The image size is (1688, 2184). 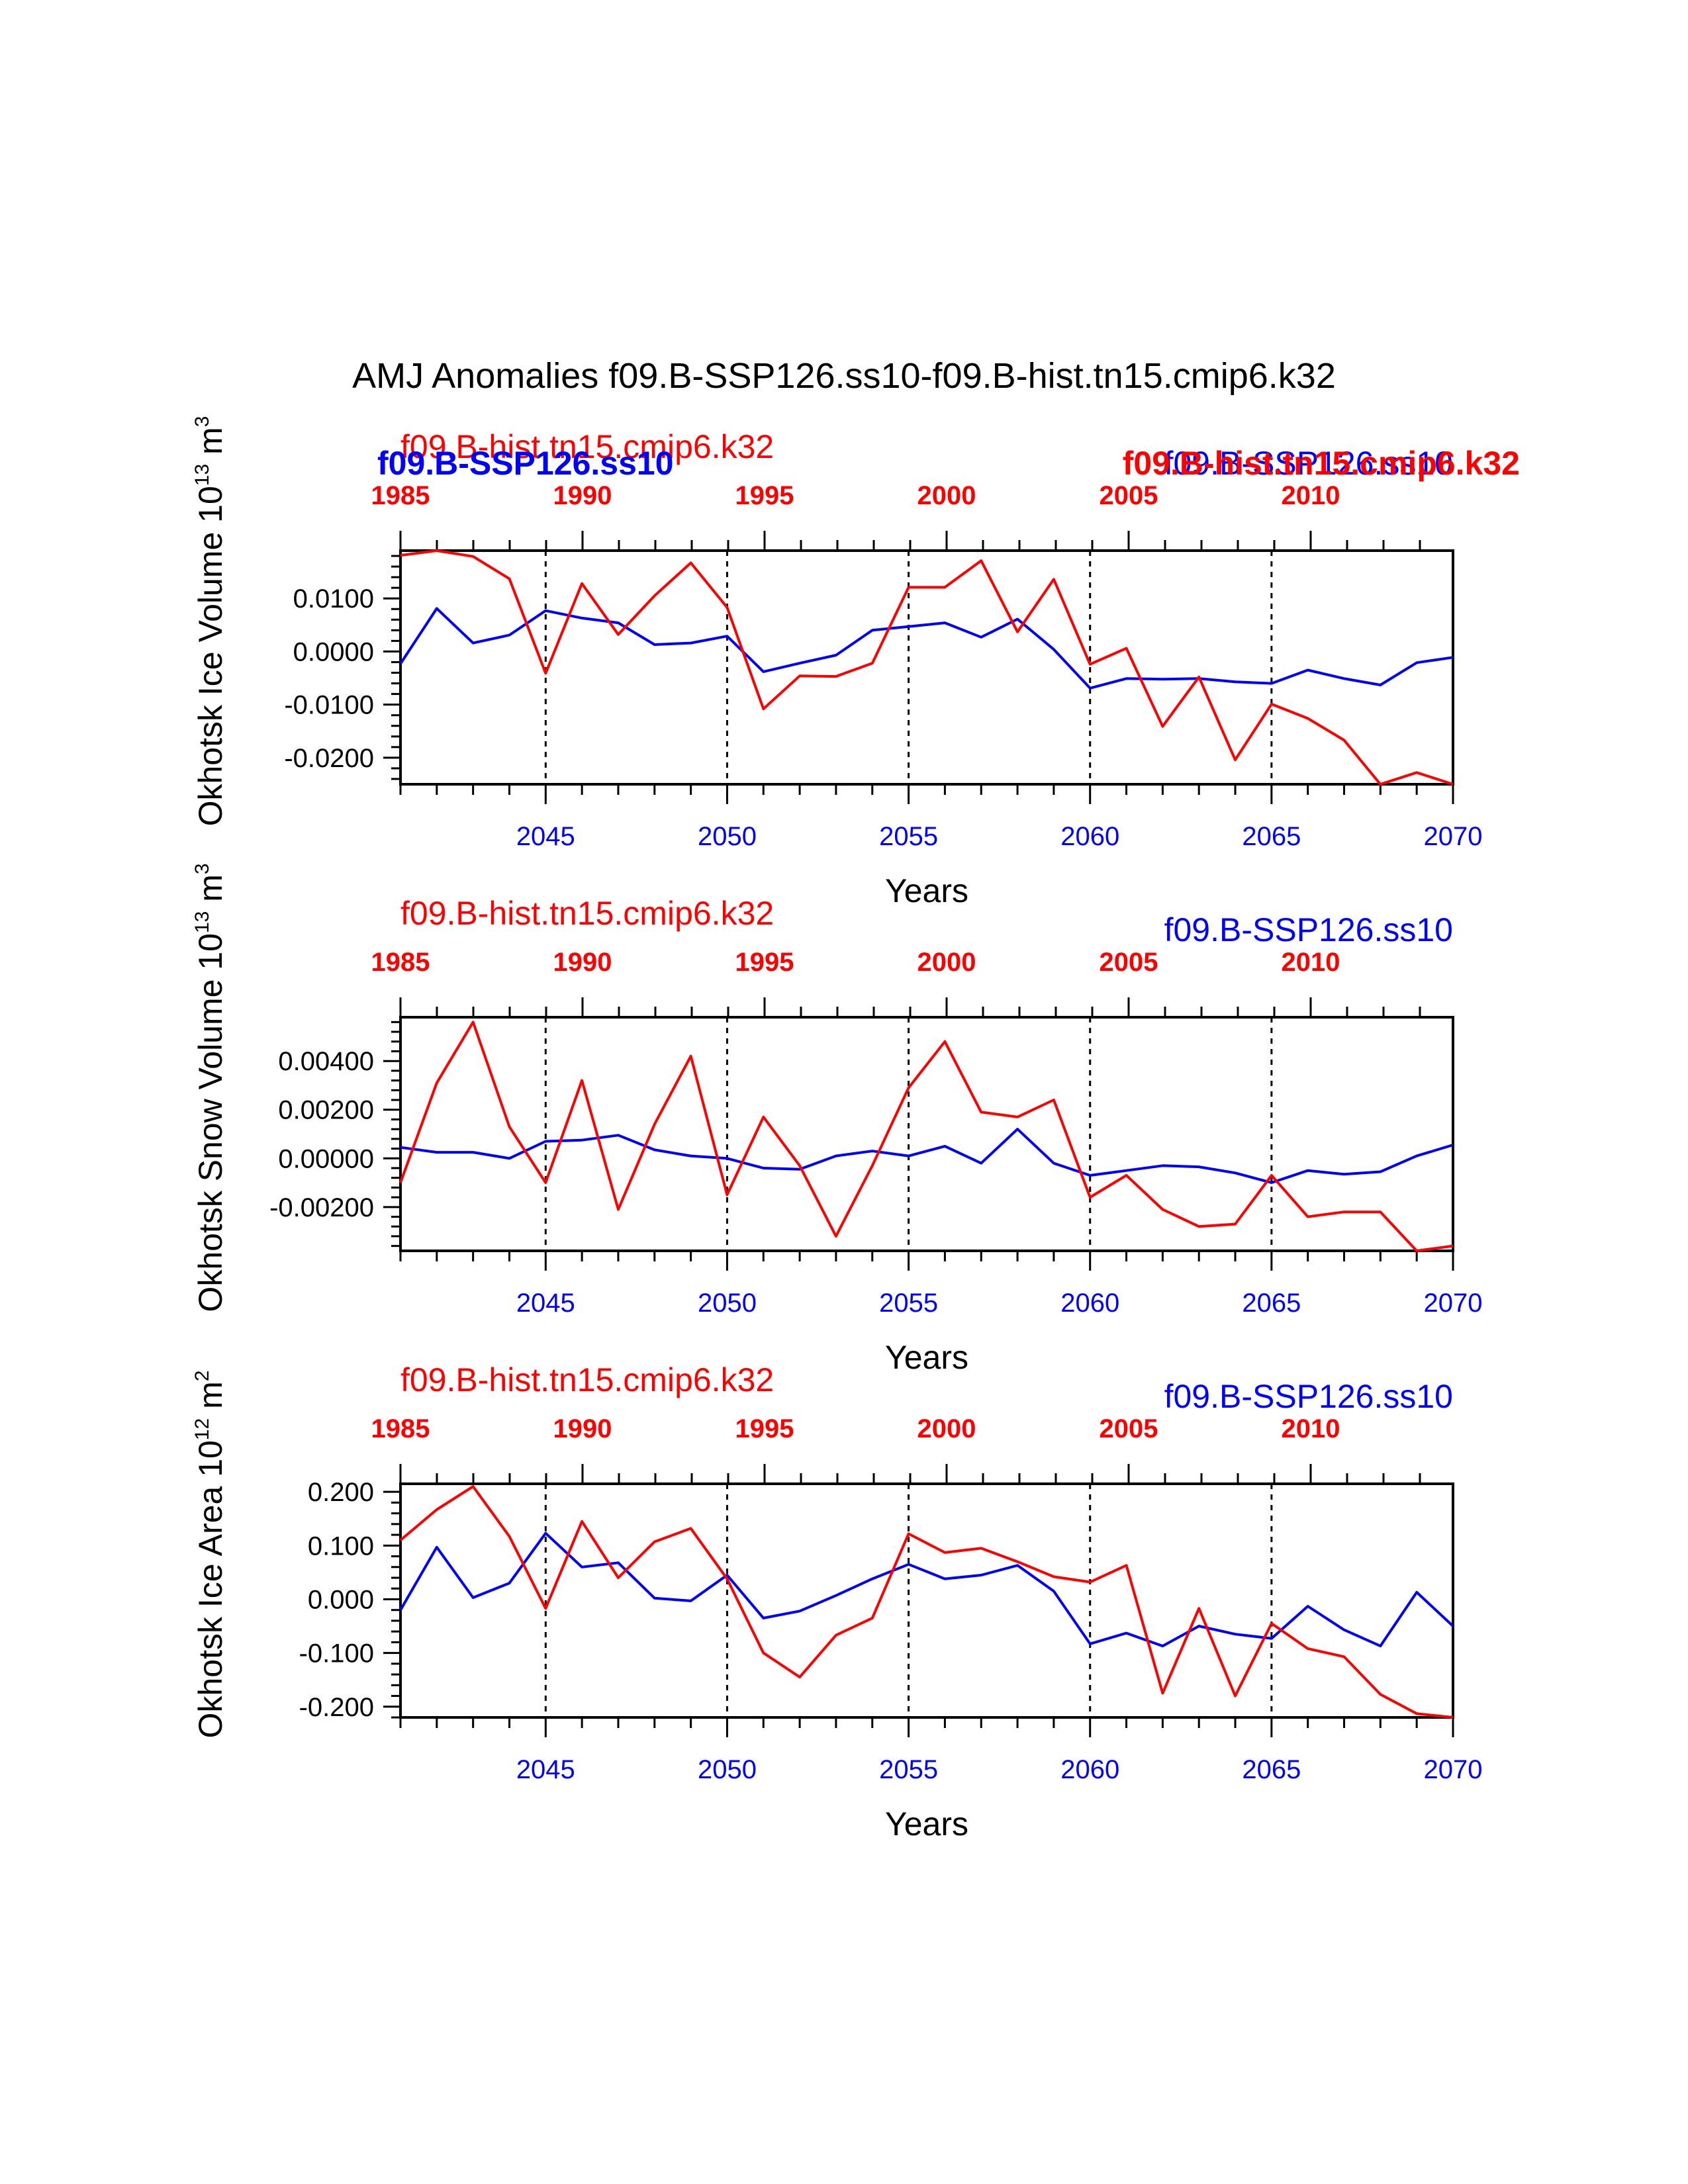 I want to click on y-axis-label: Okhotsk Snow Volume 1013 m3, so click(x=210, y=1087).